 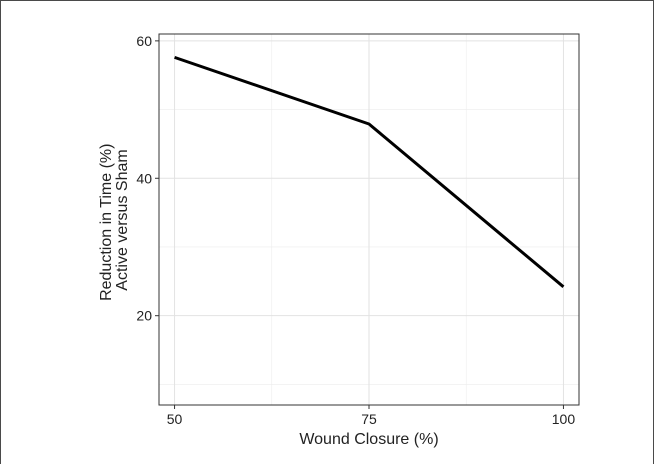 What do you see at coordinates (144, 41) in the screenshot?
I see `y-tick-label: 60` at bounding box center [144, 41].